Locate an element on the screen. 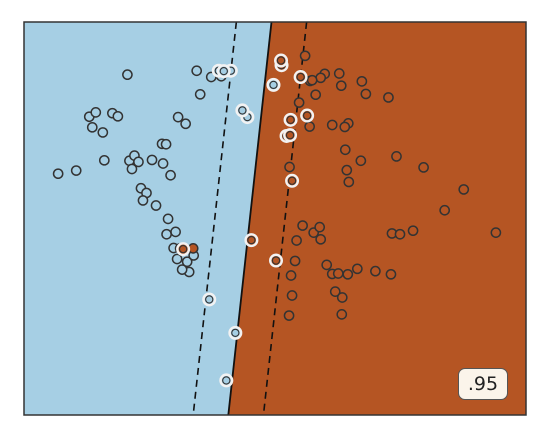 This screenshot has width=540, height=430. decision-boundary-line is located at coordinates (250, 218).